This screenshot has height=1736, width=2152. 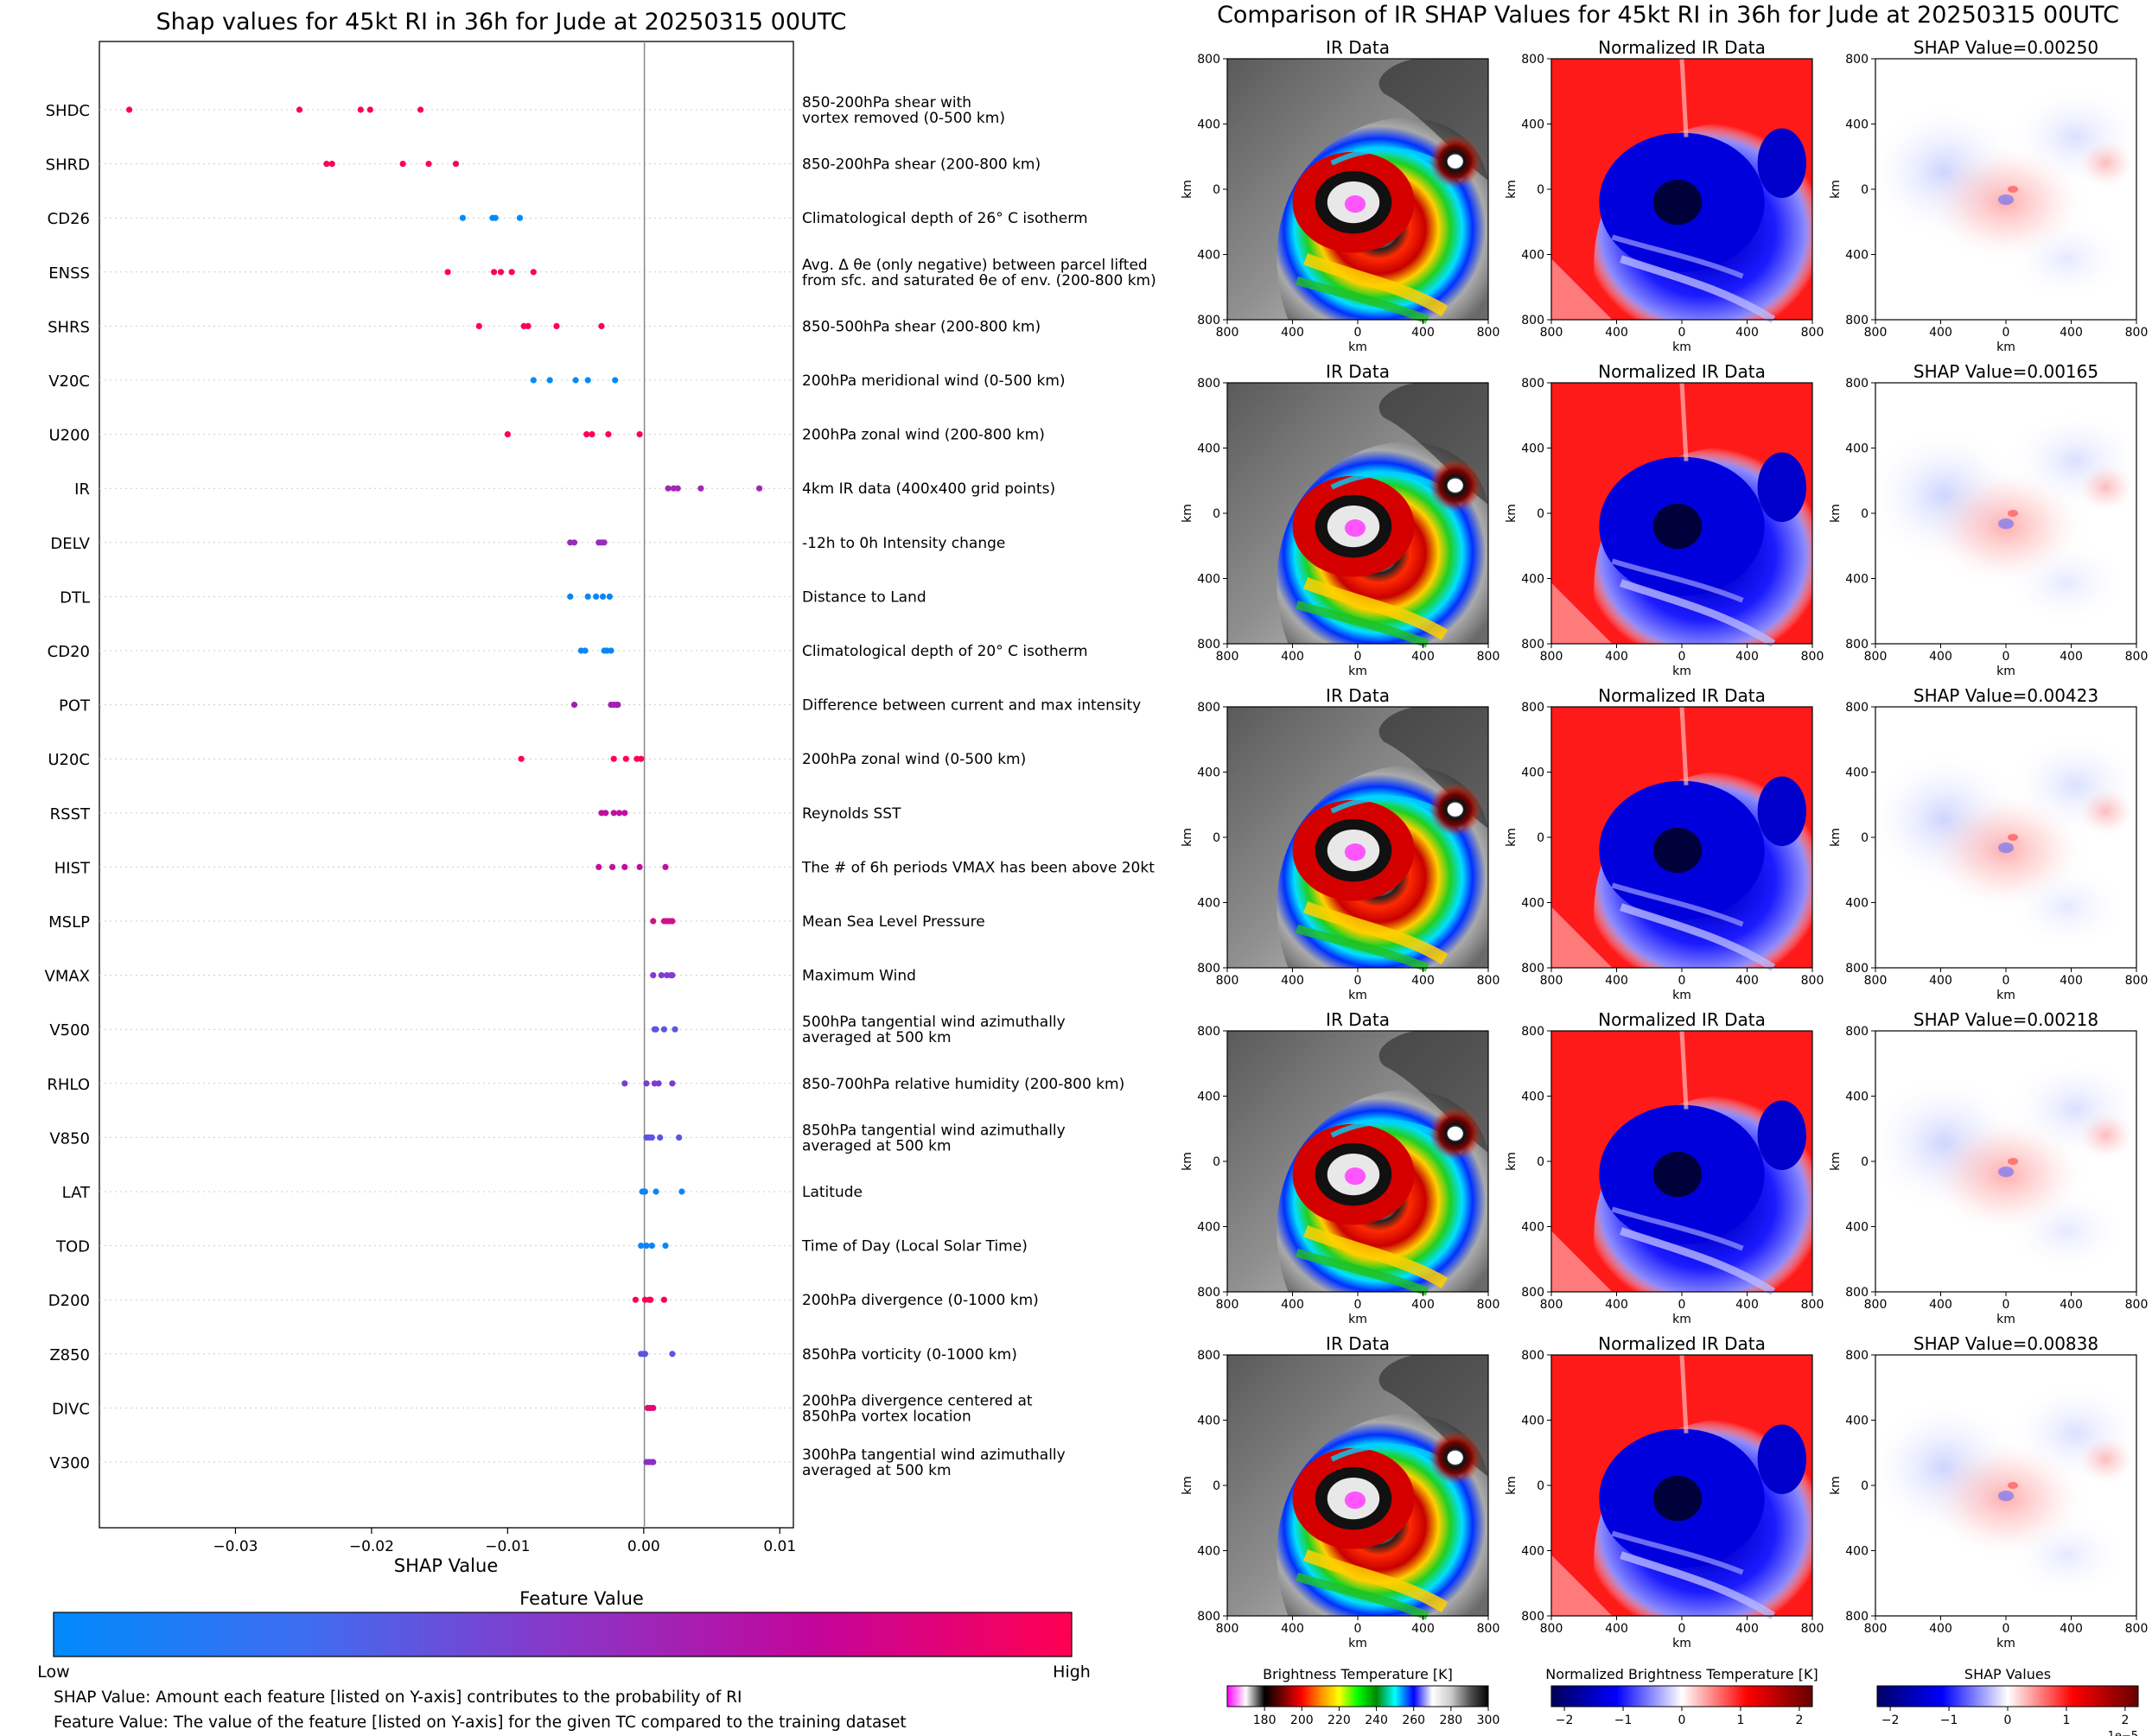 I want to click on feature-description-dtl: Distance to Land, so click(x=864, y=597).